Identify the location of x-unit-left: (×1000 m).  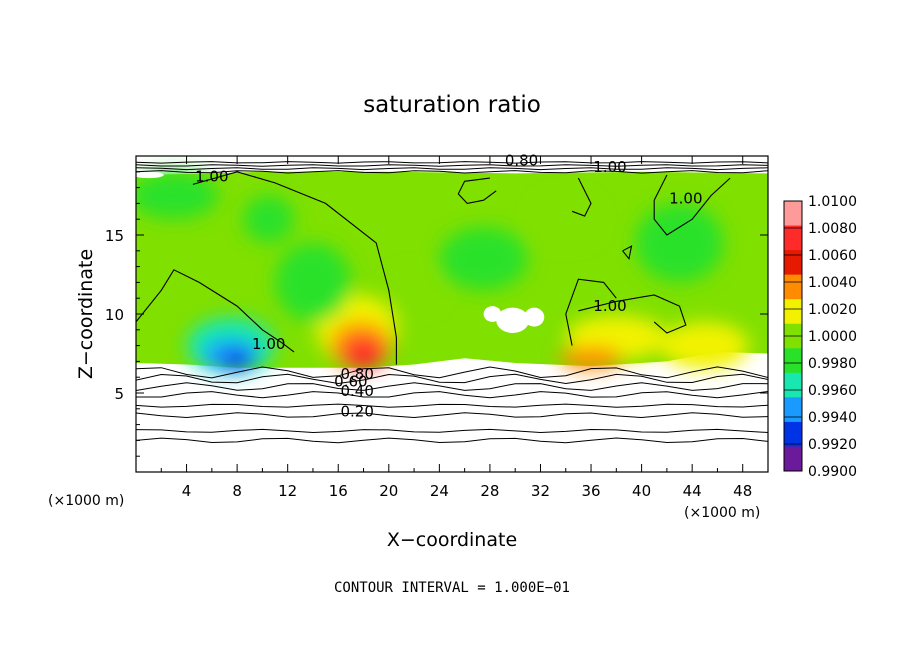
(86, 501).